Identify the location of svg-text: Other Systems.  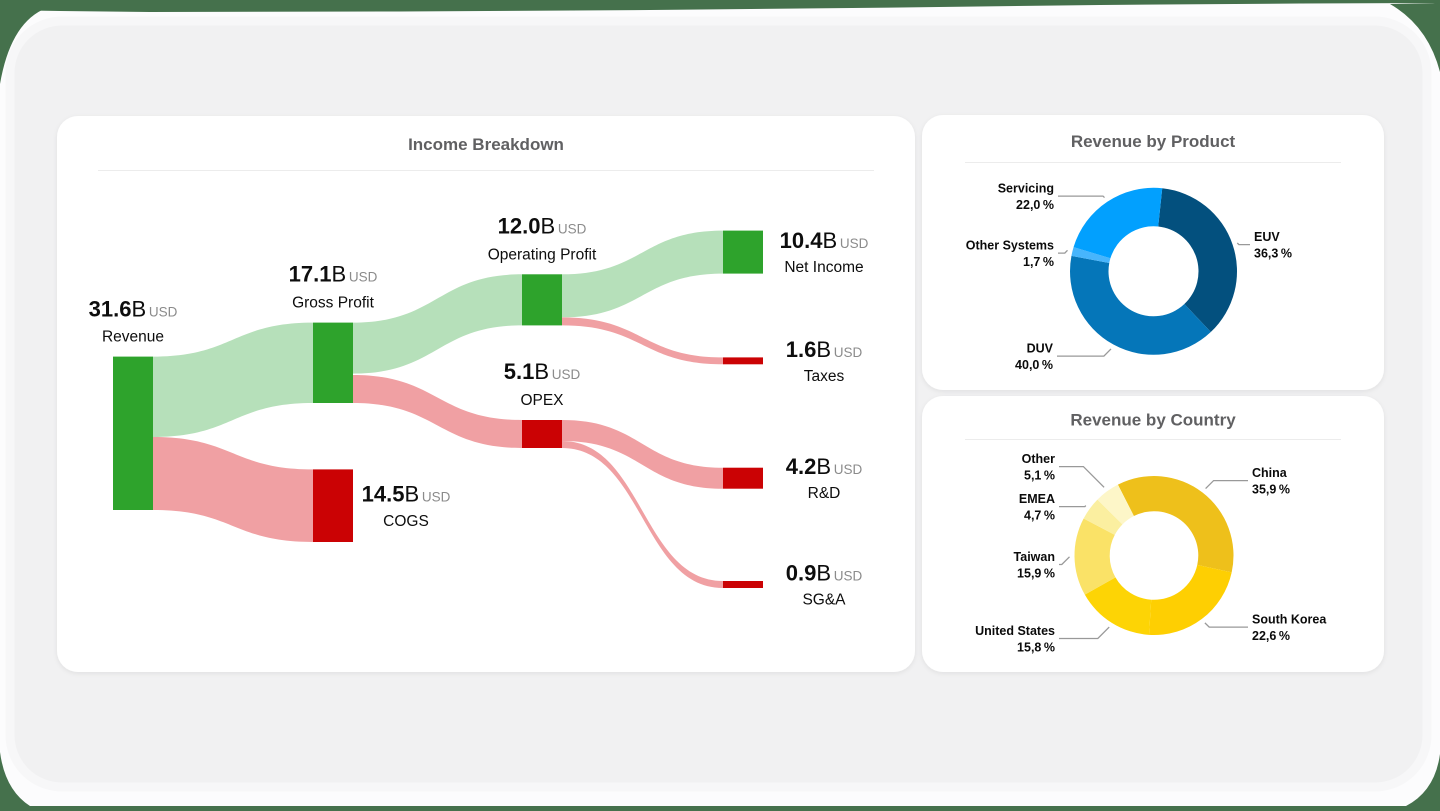
(1010, 246).